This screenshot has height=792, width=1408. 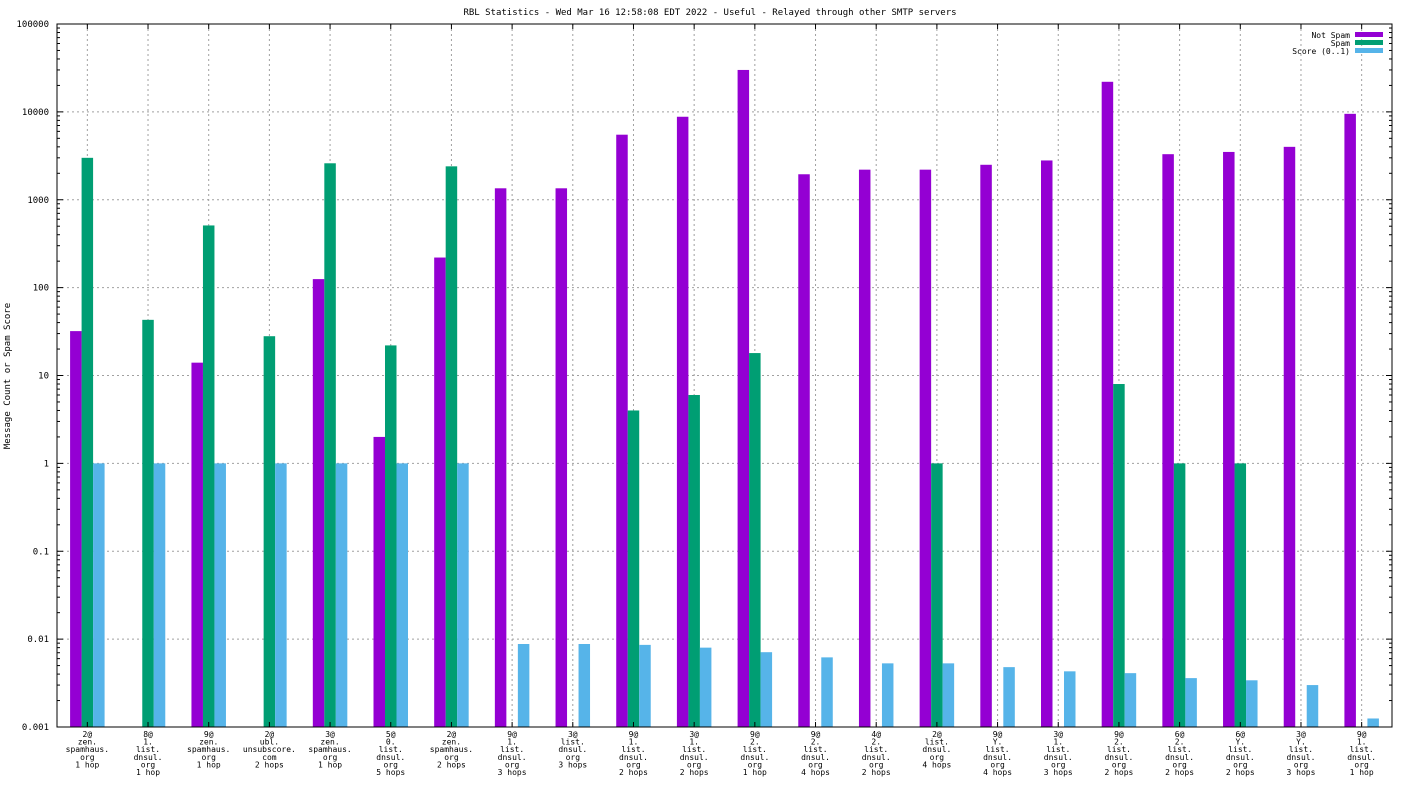 I want to click on x-tick-label-line: 3 hops, so click(x=1301, y=772).